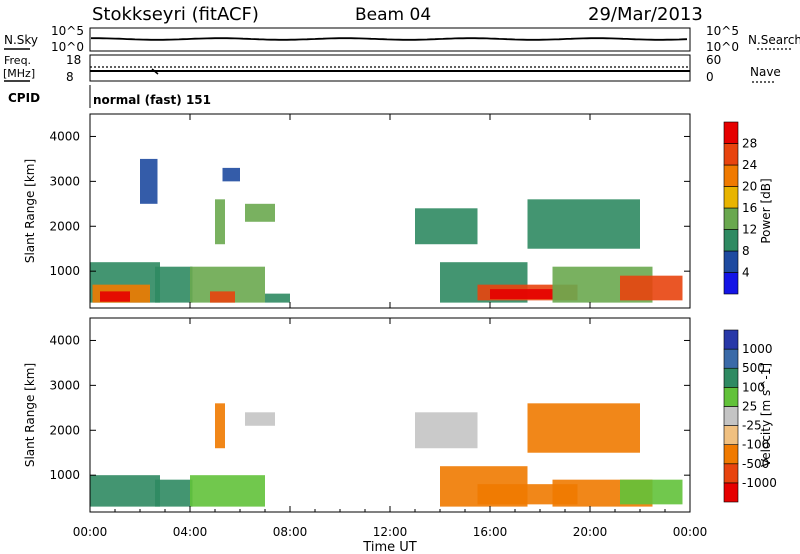  What do you see at coordinates (722, 31) in the screenshot?
I see `nsearch-tick-top: 10^5` at bounding box center [722, 31].